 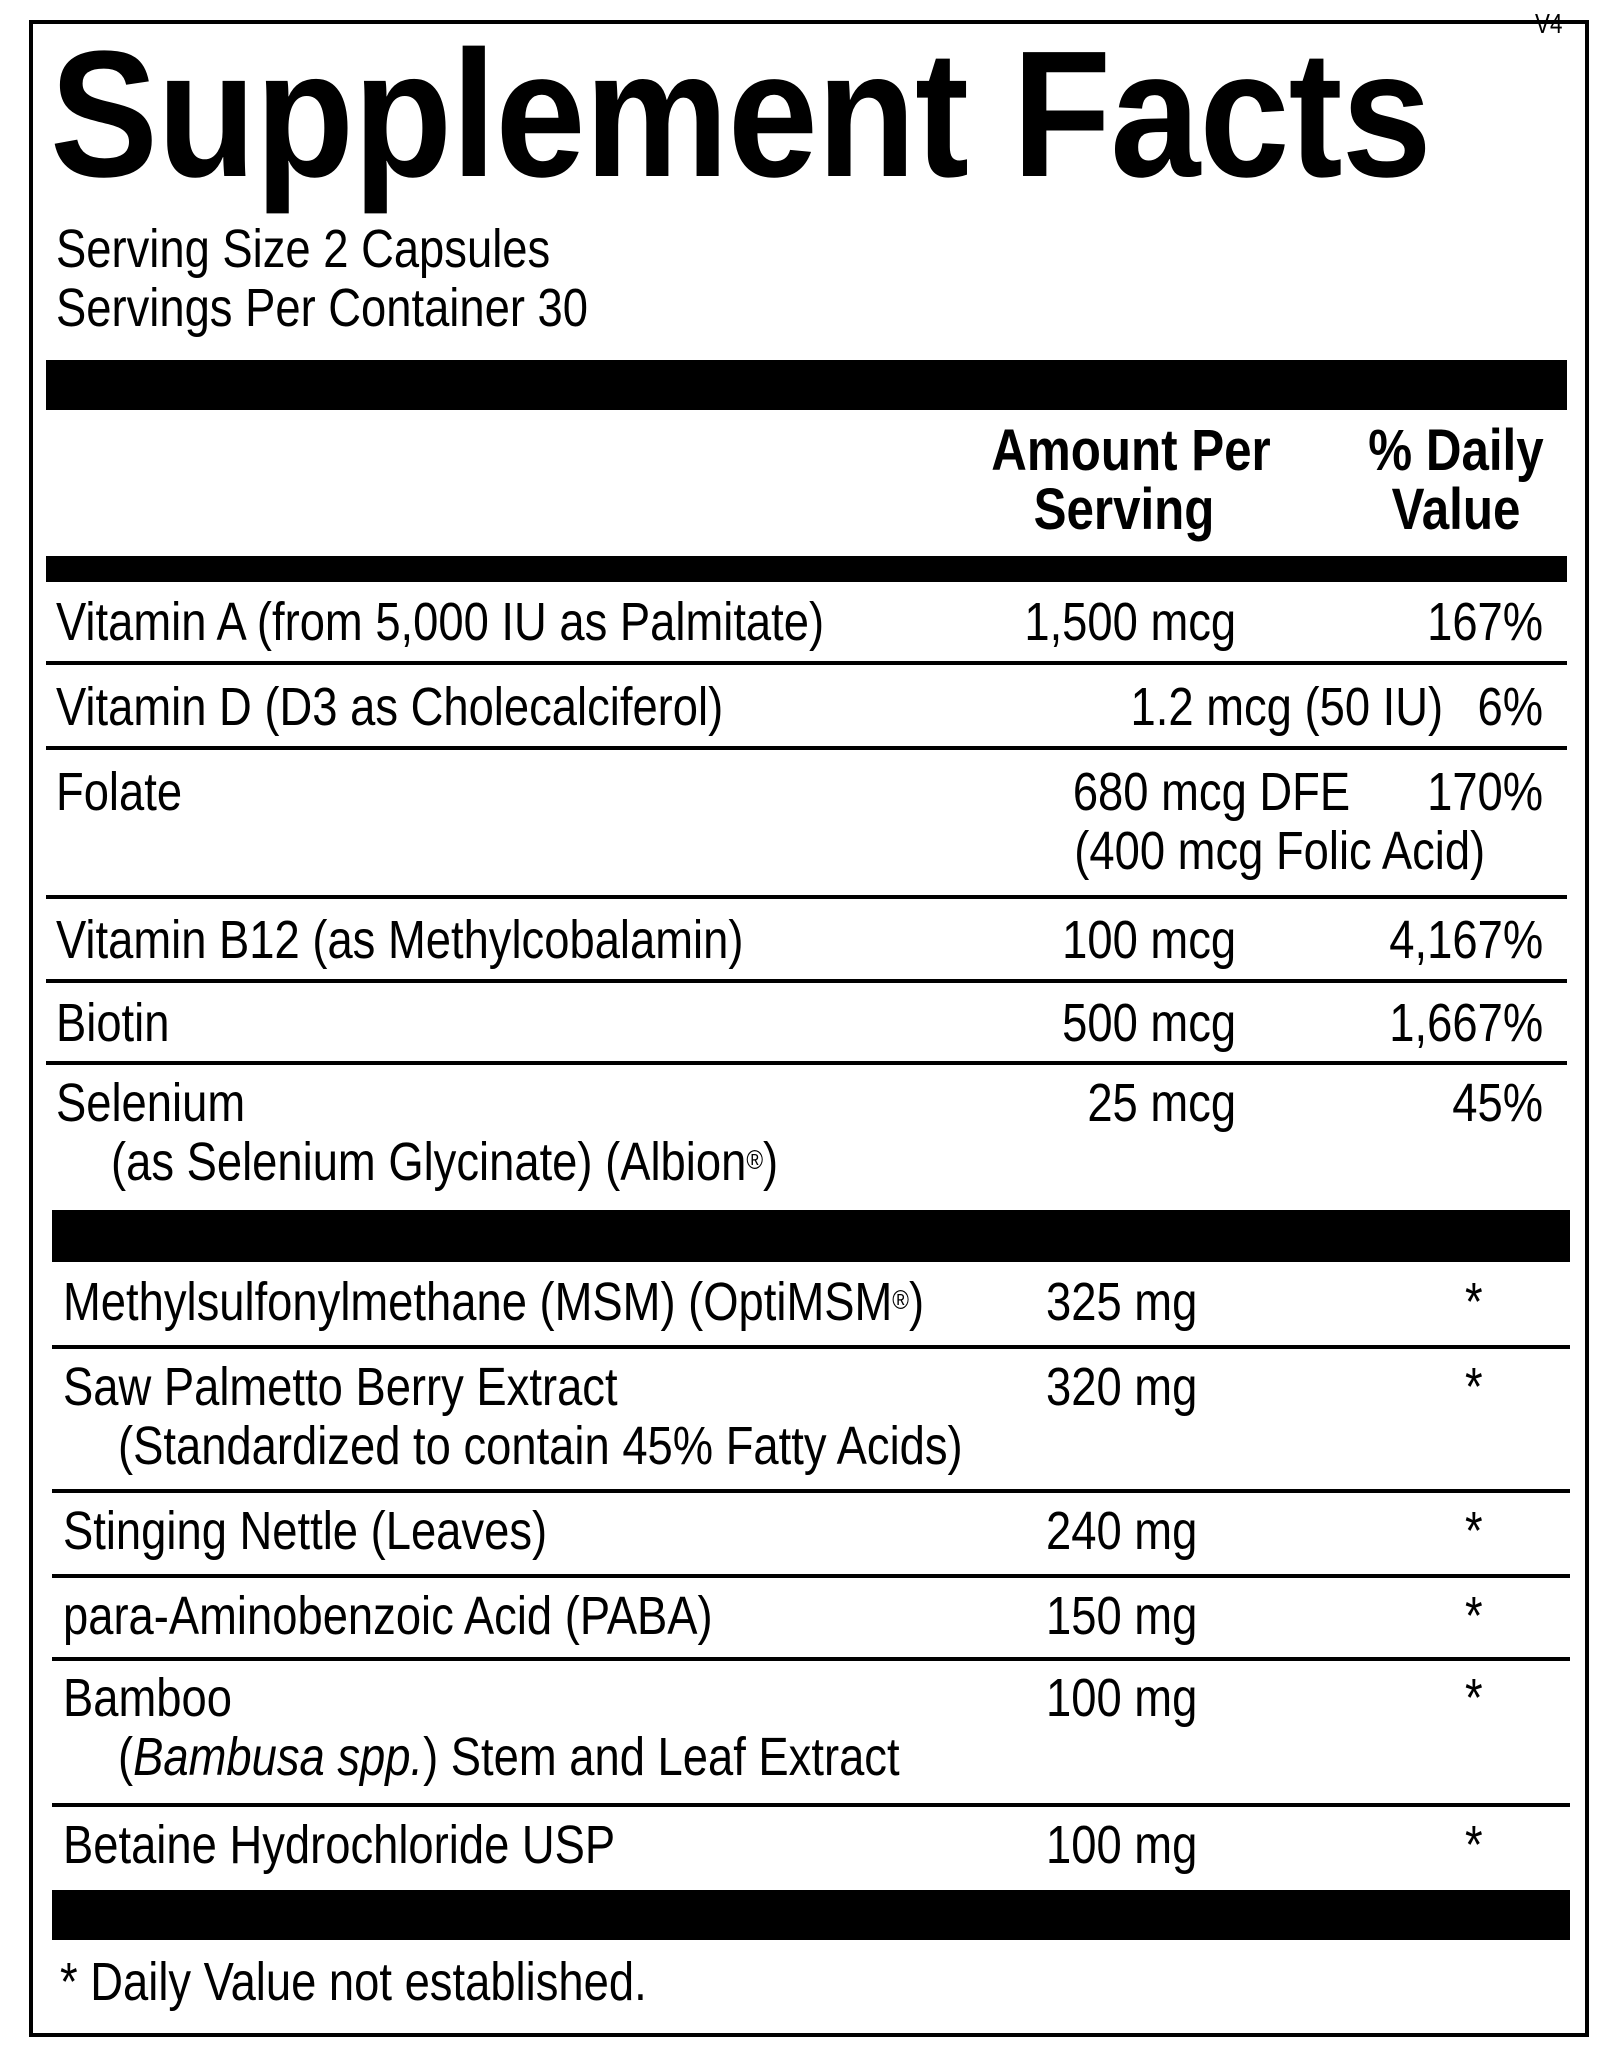 I want to click on nutrient-name: Vitamin B12 (as Methylcobalamin), so click(x=400, y=940).